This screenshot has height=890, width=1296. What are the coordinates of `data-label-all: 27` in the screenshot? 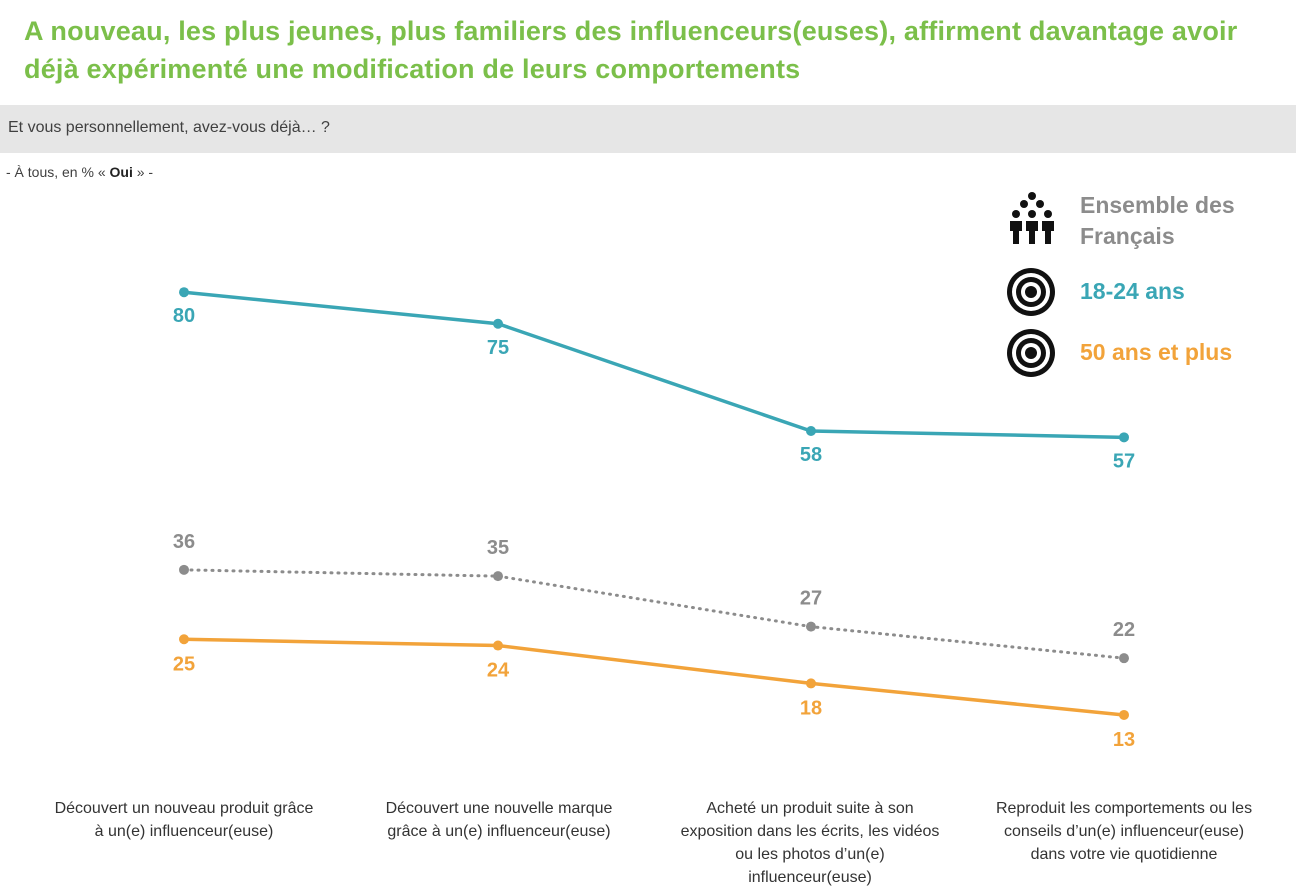 It's located at (811, 599).